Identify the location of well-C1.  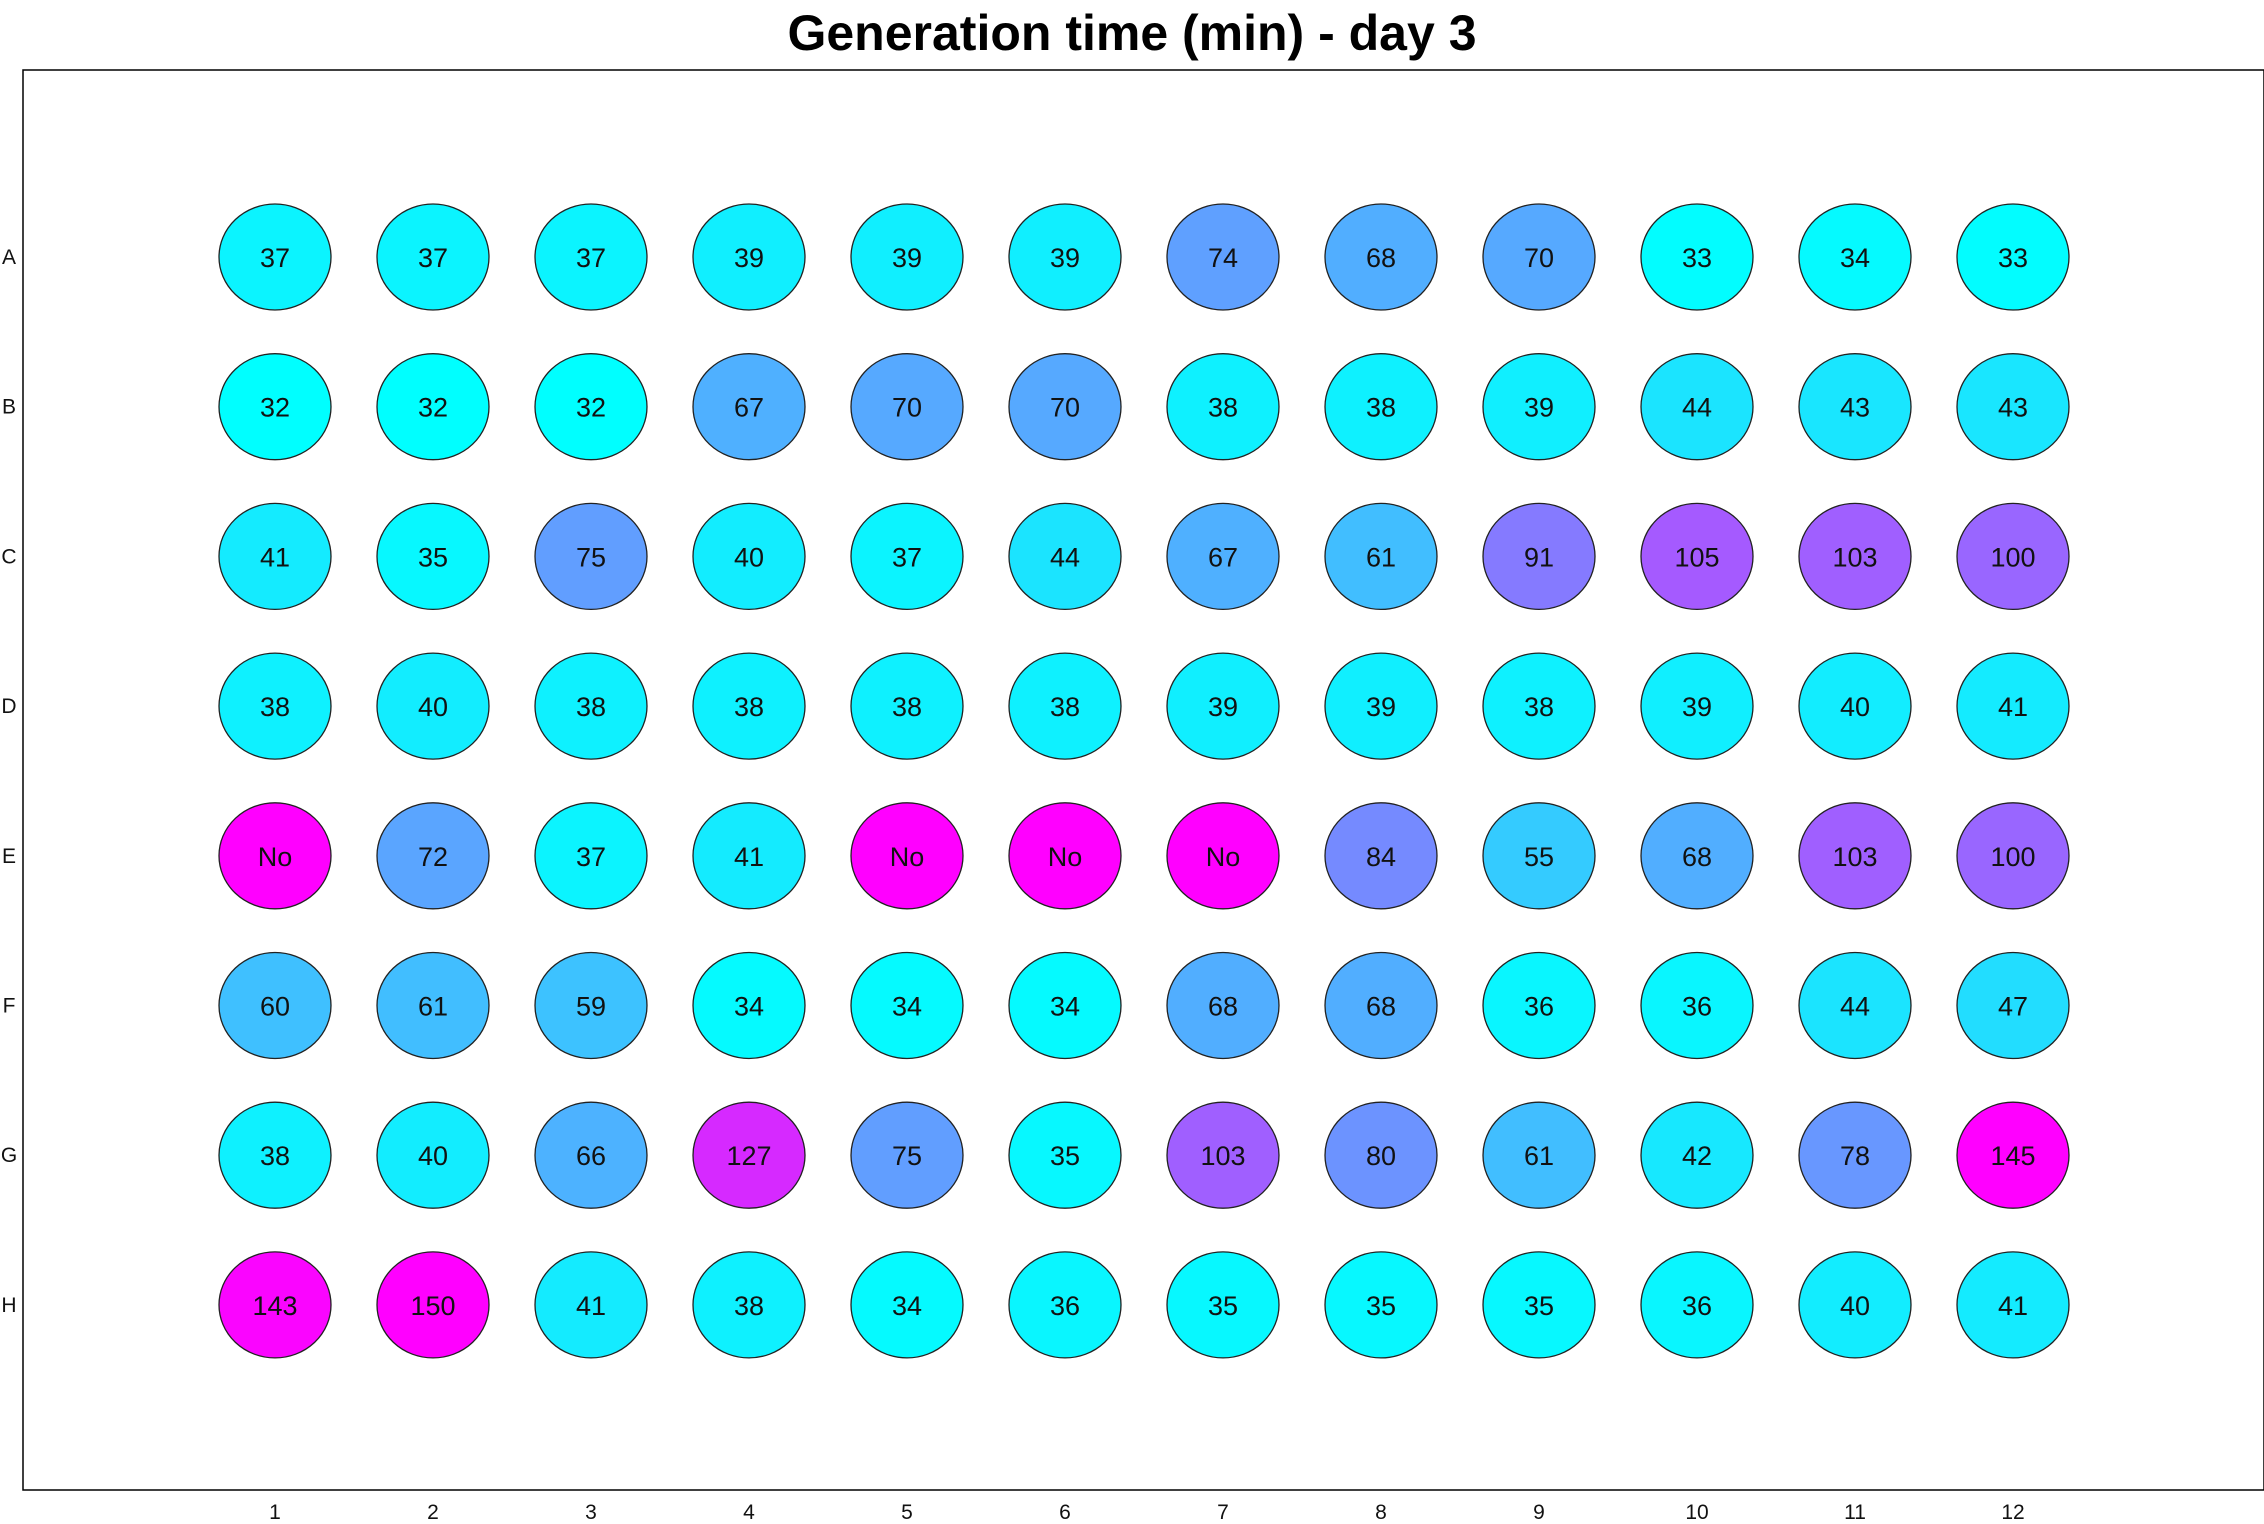
(275, 556).